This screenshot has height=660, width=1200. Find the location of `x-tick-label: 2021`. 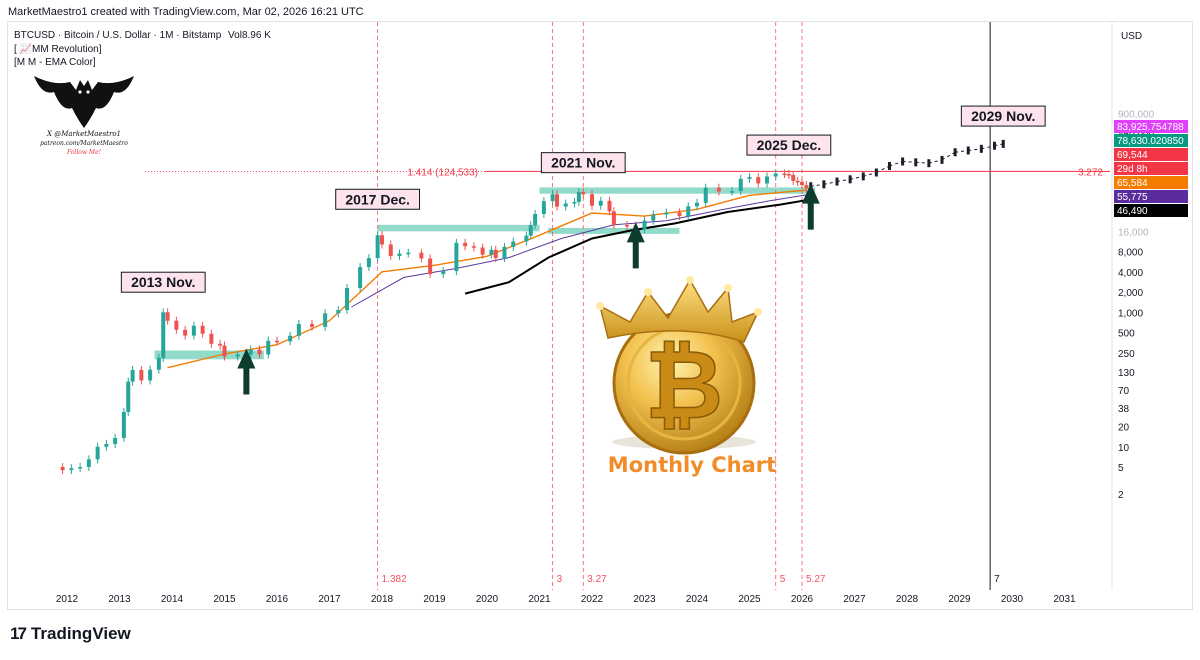

x-tick-label: 2021 is located at coordinates (539, 599).